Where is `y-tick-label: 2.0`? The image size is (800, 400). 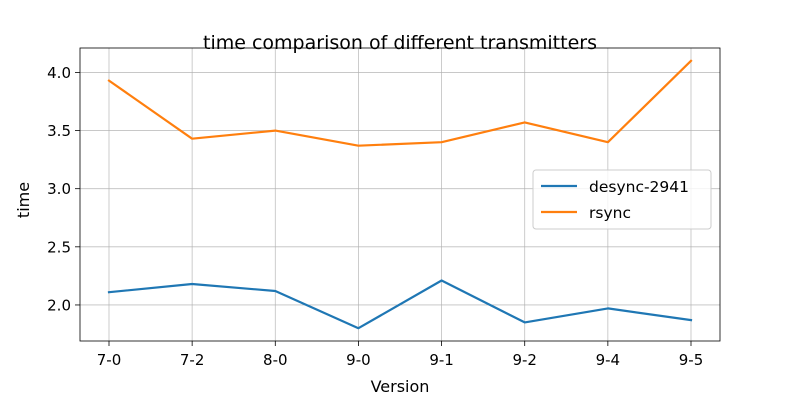
y-tick-label: 2.0 is located at coordinates (59, 305).